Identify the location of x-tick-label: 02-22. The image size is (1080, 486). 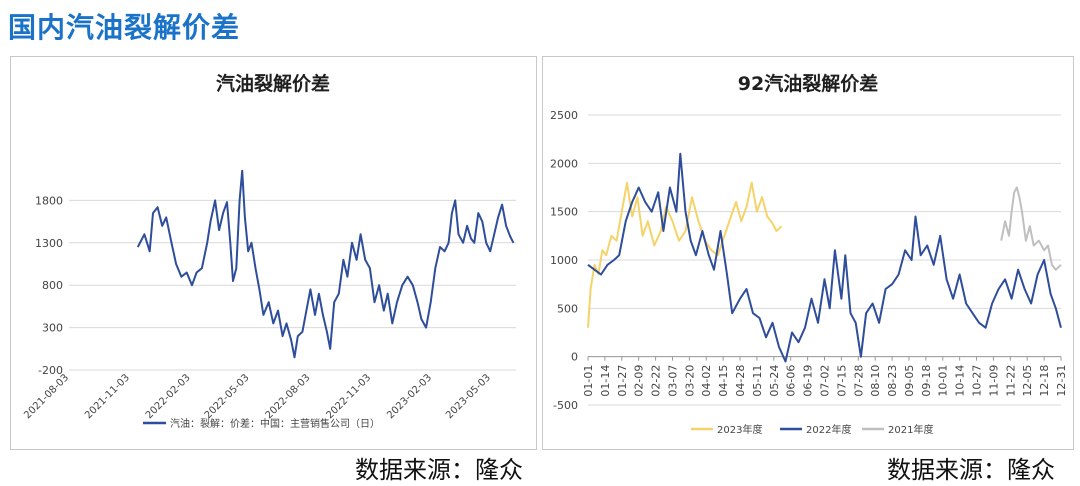
(656, 381).